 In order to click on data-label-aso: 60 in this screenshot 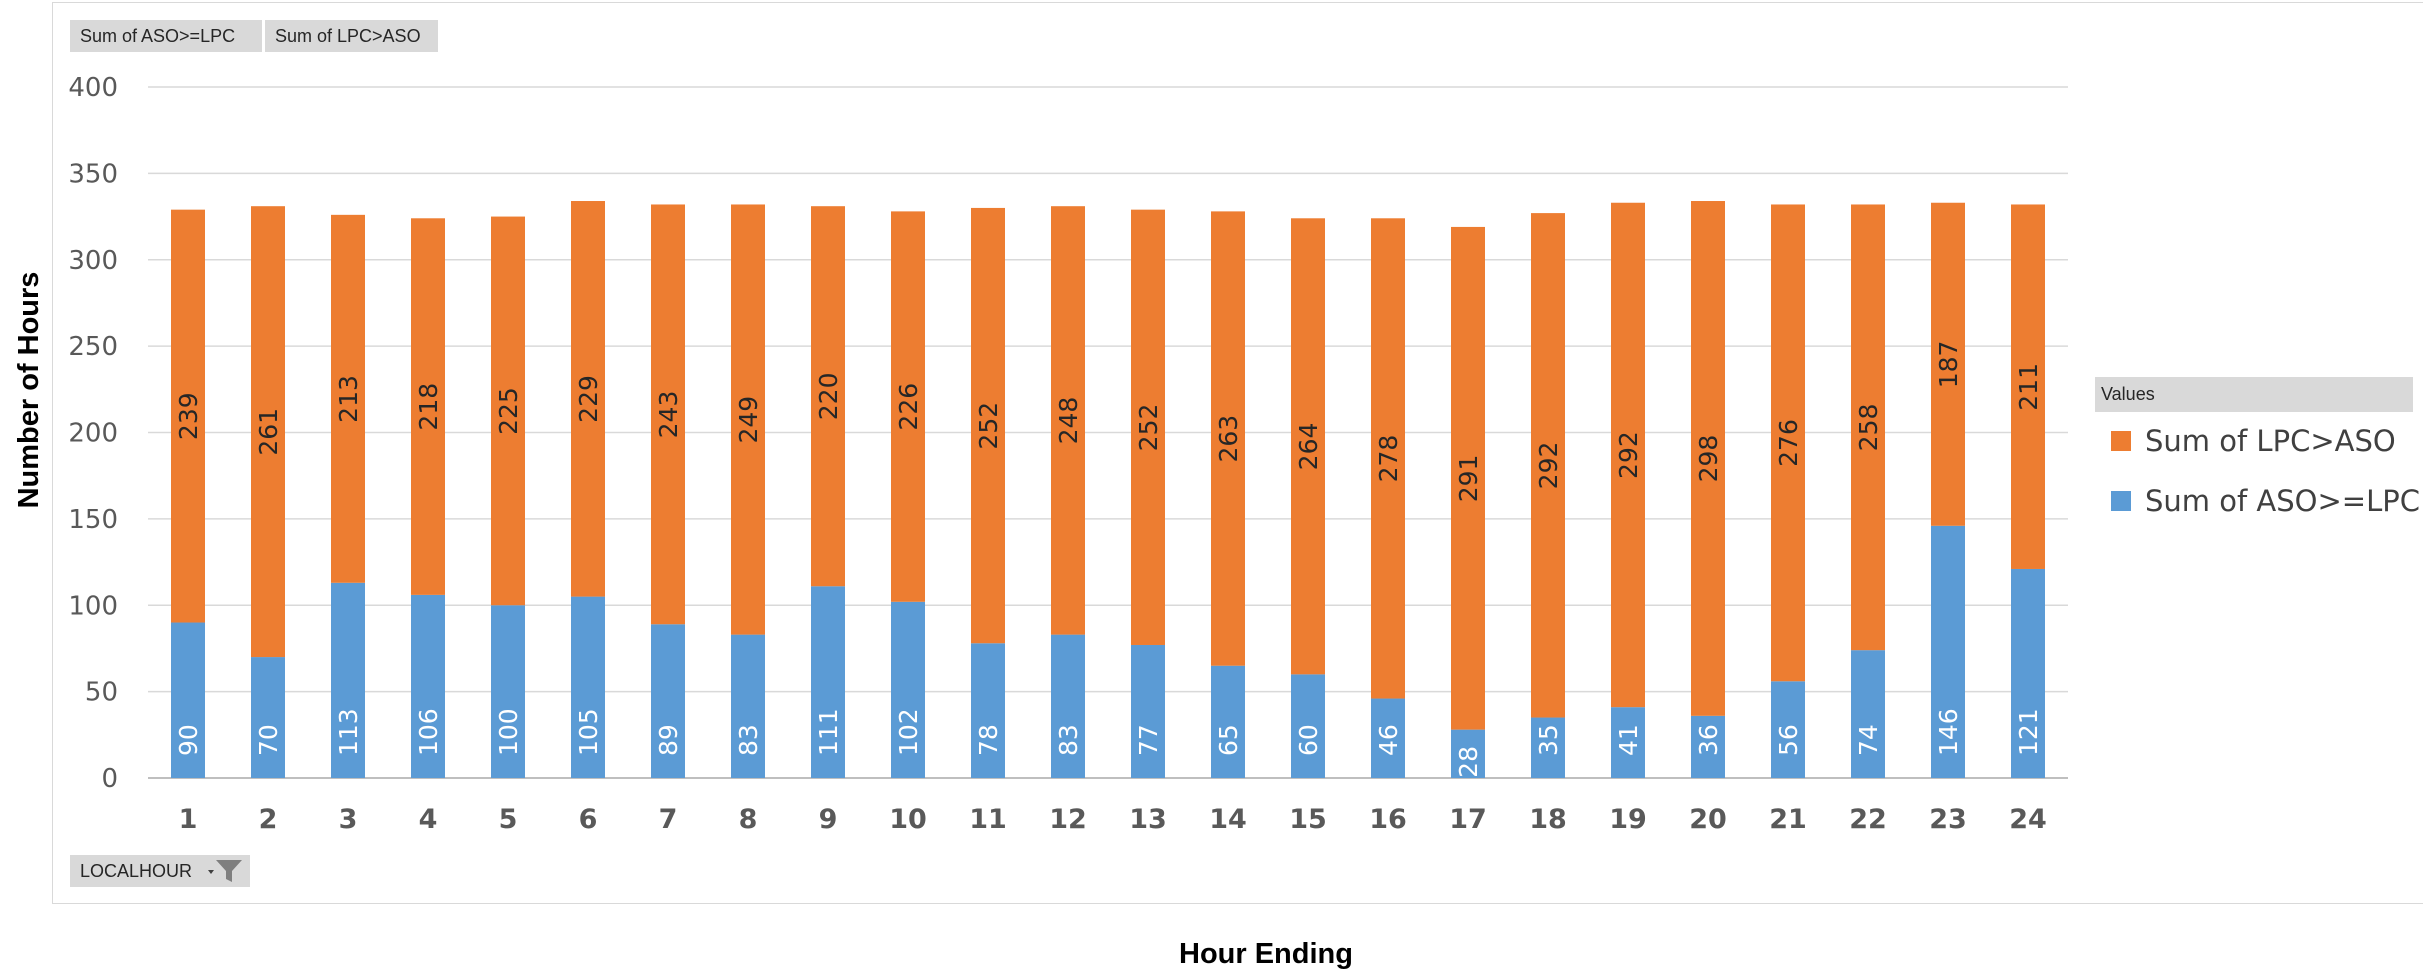, I will do `click(1308, 740)`.